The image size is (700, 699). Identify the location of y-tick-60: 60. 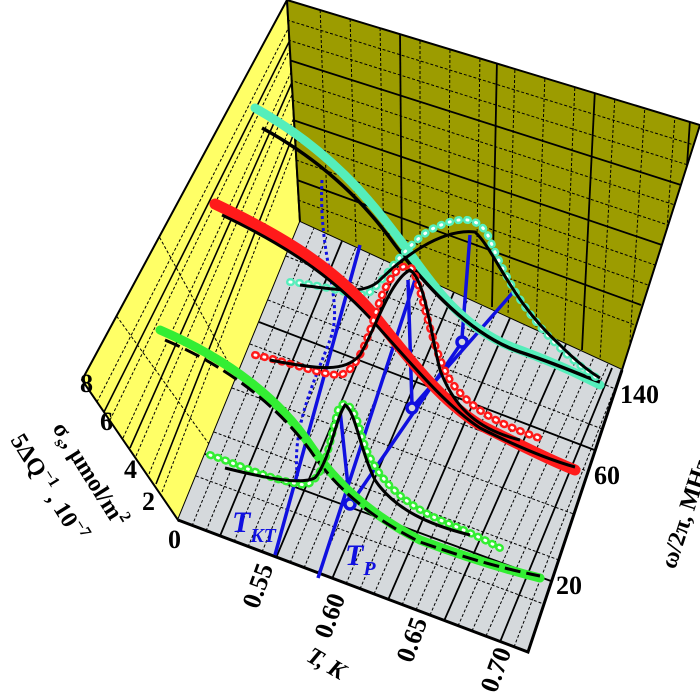
(607, 475).